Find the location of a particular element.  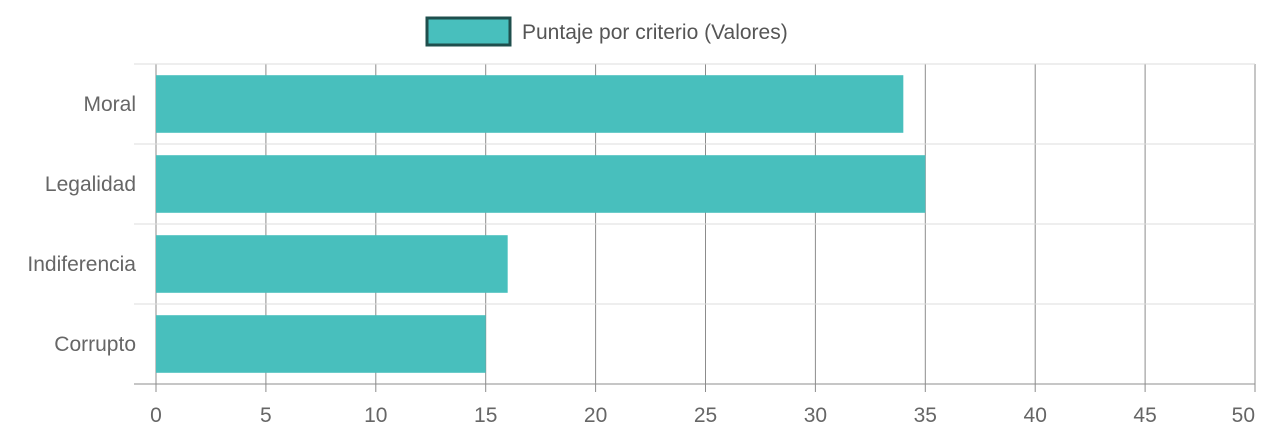

legend-label: Puntaje por criterio (Valores) is located at coordinates (655, 32).